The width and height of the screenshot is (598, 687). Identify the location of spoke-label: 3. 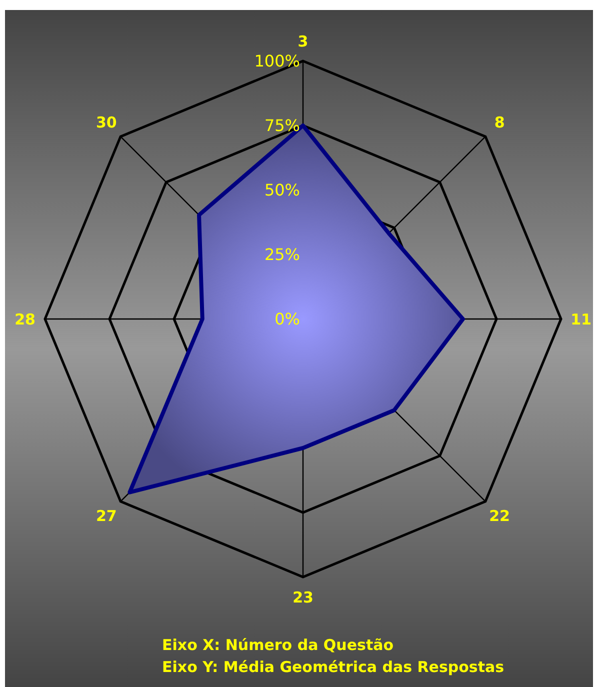
(303, 41).